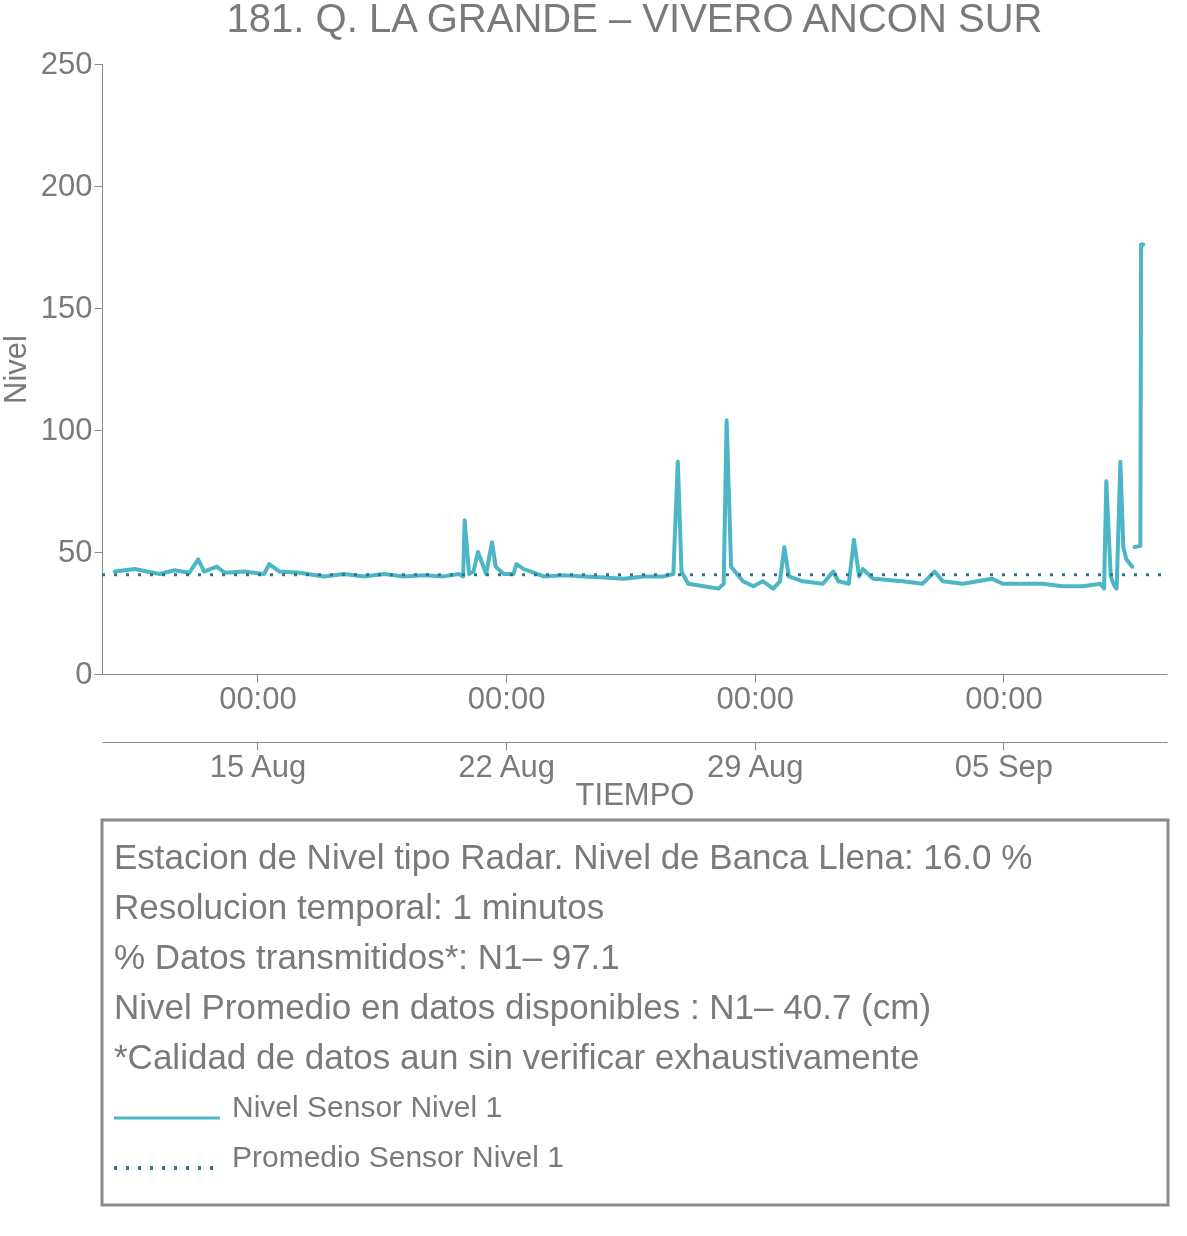 The image size is (1187, 1236). What do you see at coordinates (84, 673) in the screenshot?
I see `y-tick-label: 0` at bounding box center [84, 673].